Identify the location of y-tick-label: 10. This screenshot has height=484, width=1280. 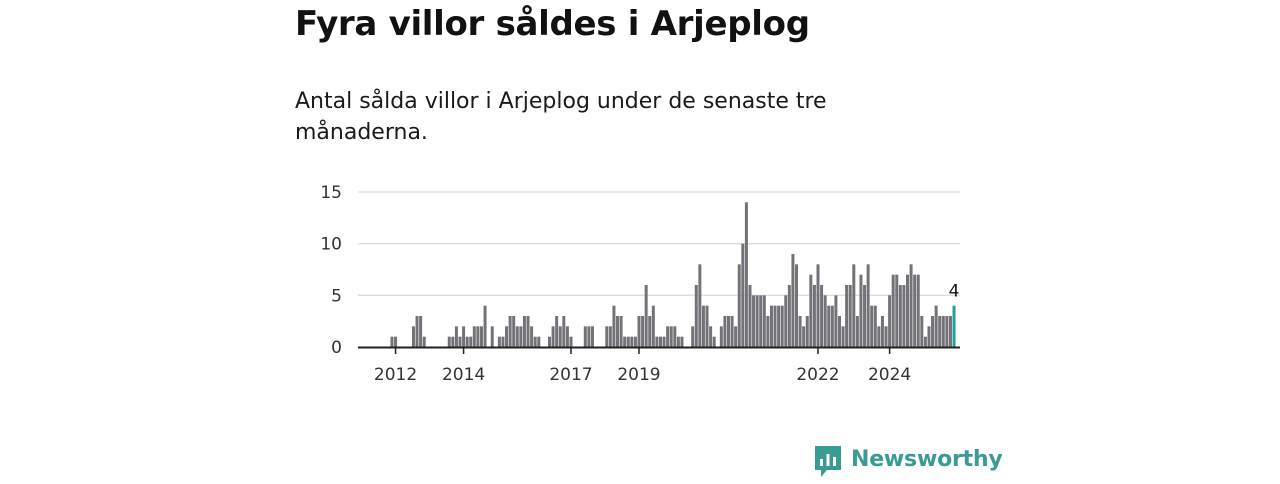
(331, 245).